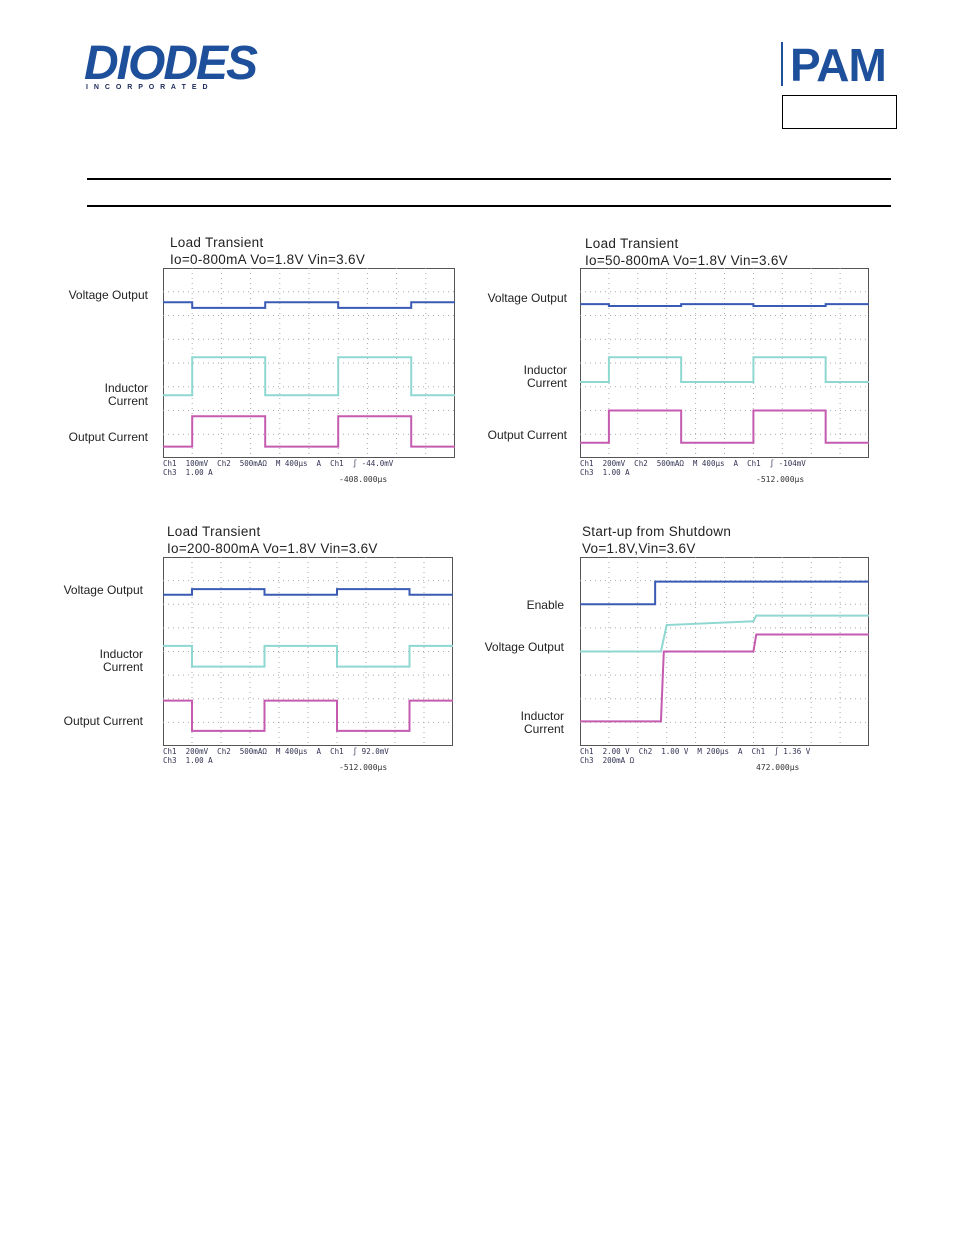 This screenshot has height=1235, width=954. Describe the element at coordinates (171, 63) in the screenshot. I see `logo: DIODES` at that location.